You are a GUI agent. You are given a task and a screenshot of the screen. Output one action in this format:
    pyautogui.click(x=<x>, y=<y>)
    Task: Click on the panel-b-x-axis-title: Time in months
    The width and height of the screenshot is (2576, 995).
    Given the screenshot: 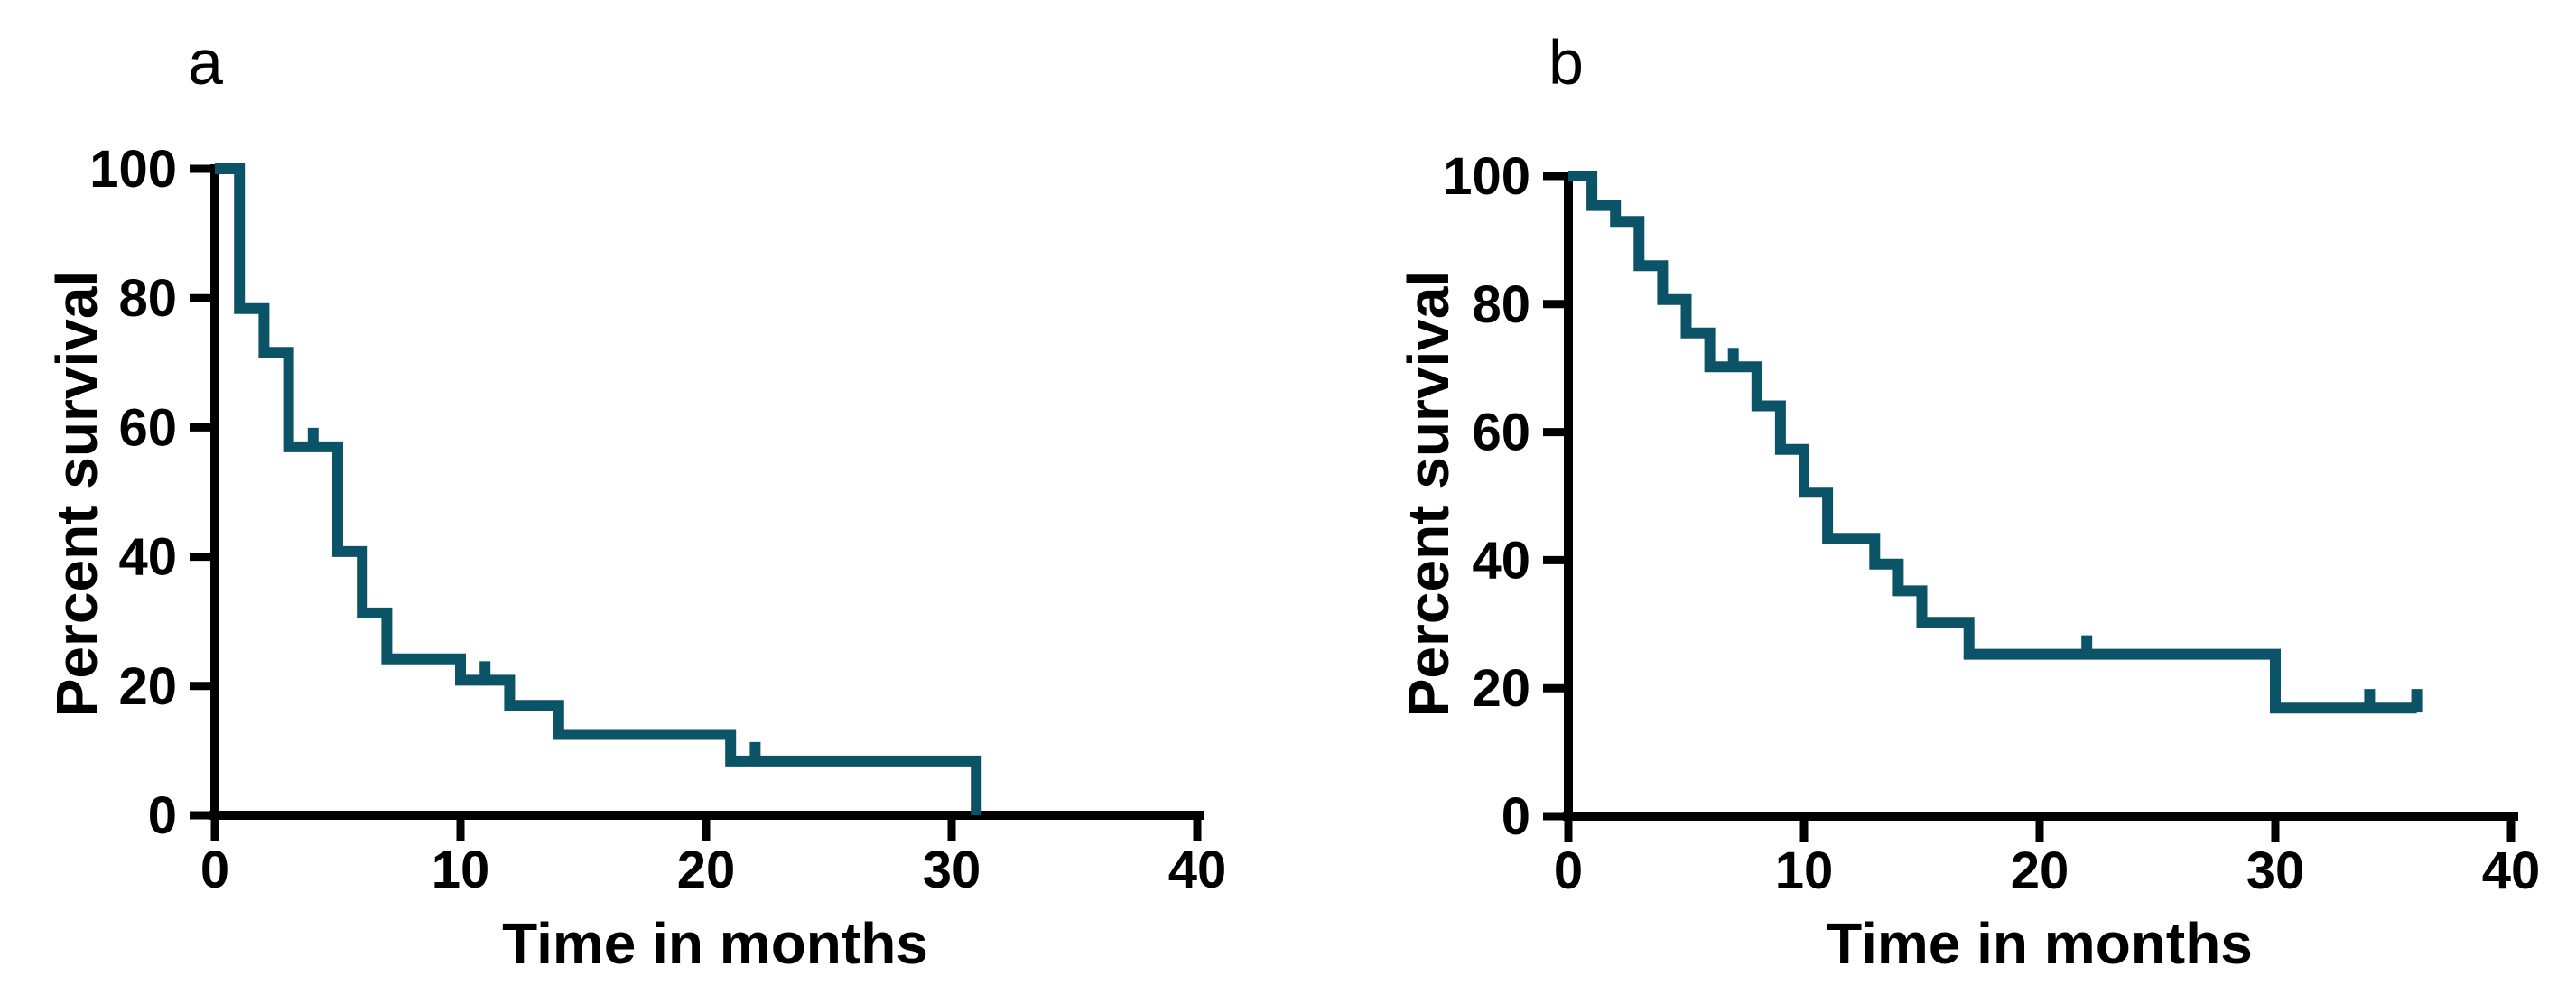 What is the action you would take?
    pyautogui.click(x=2040, y=943)
    